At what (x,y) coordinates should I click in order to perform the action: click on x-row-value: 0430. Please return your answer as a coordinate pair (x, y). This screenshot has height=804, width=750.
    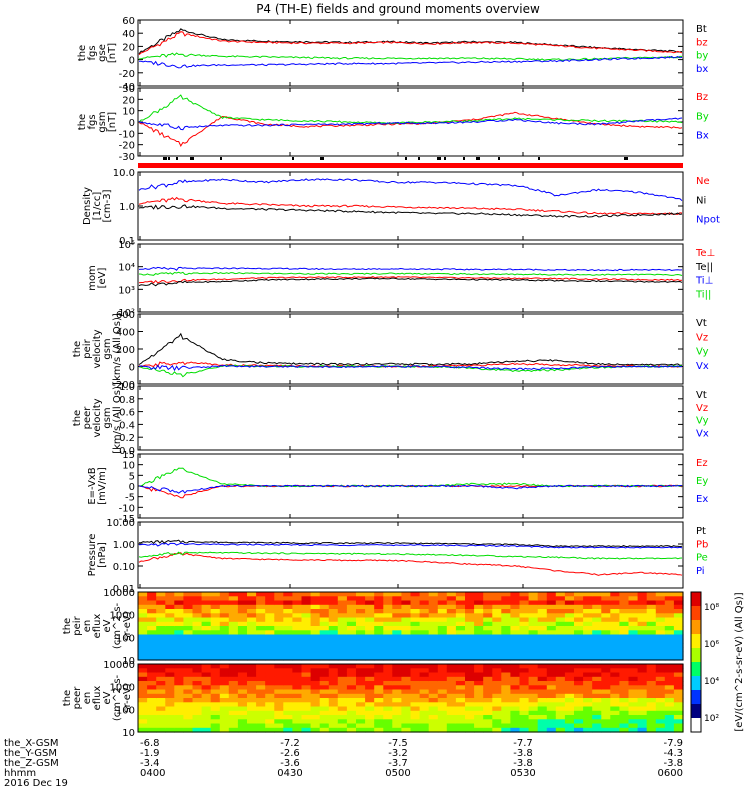
    Looking at the image, I should click on (289, 773).